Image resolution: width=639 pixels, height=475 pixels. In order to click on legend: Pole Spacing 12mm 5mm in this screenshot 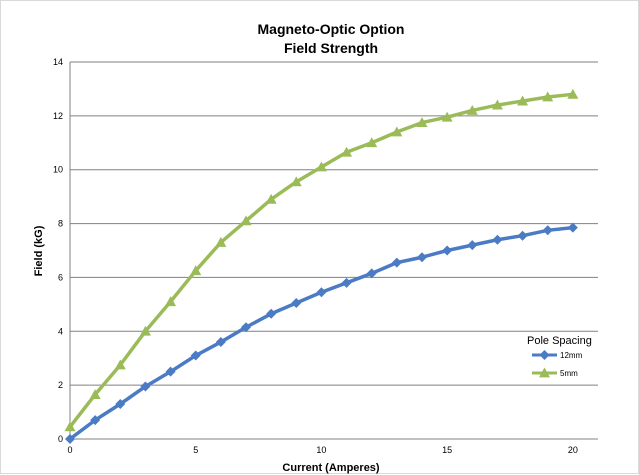, I will do `click(559, 356)`.